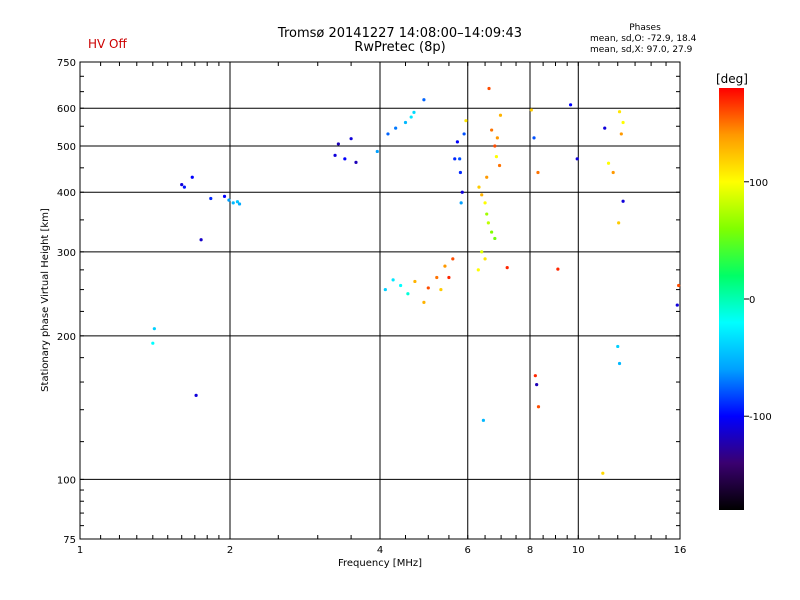  I want to click on hv-status: HV Off, so click(107, 44).